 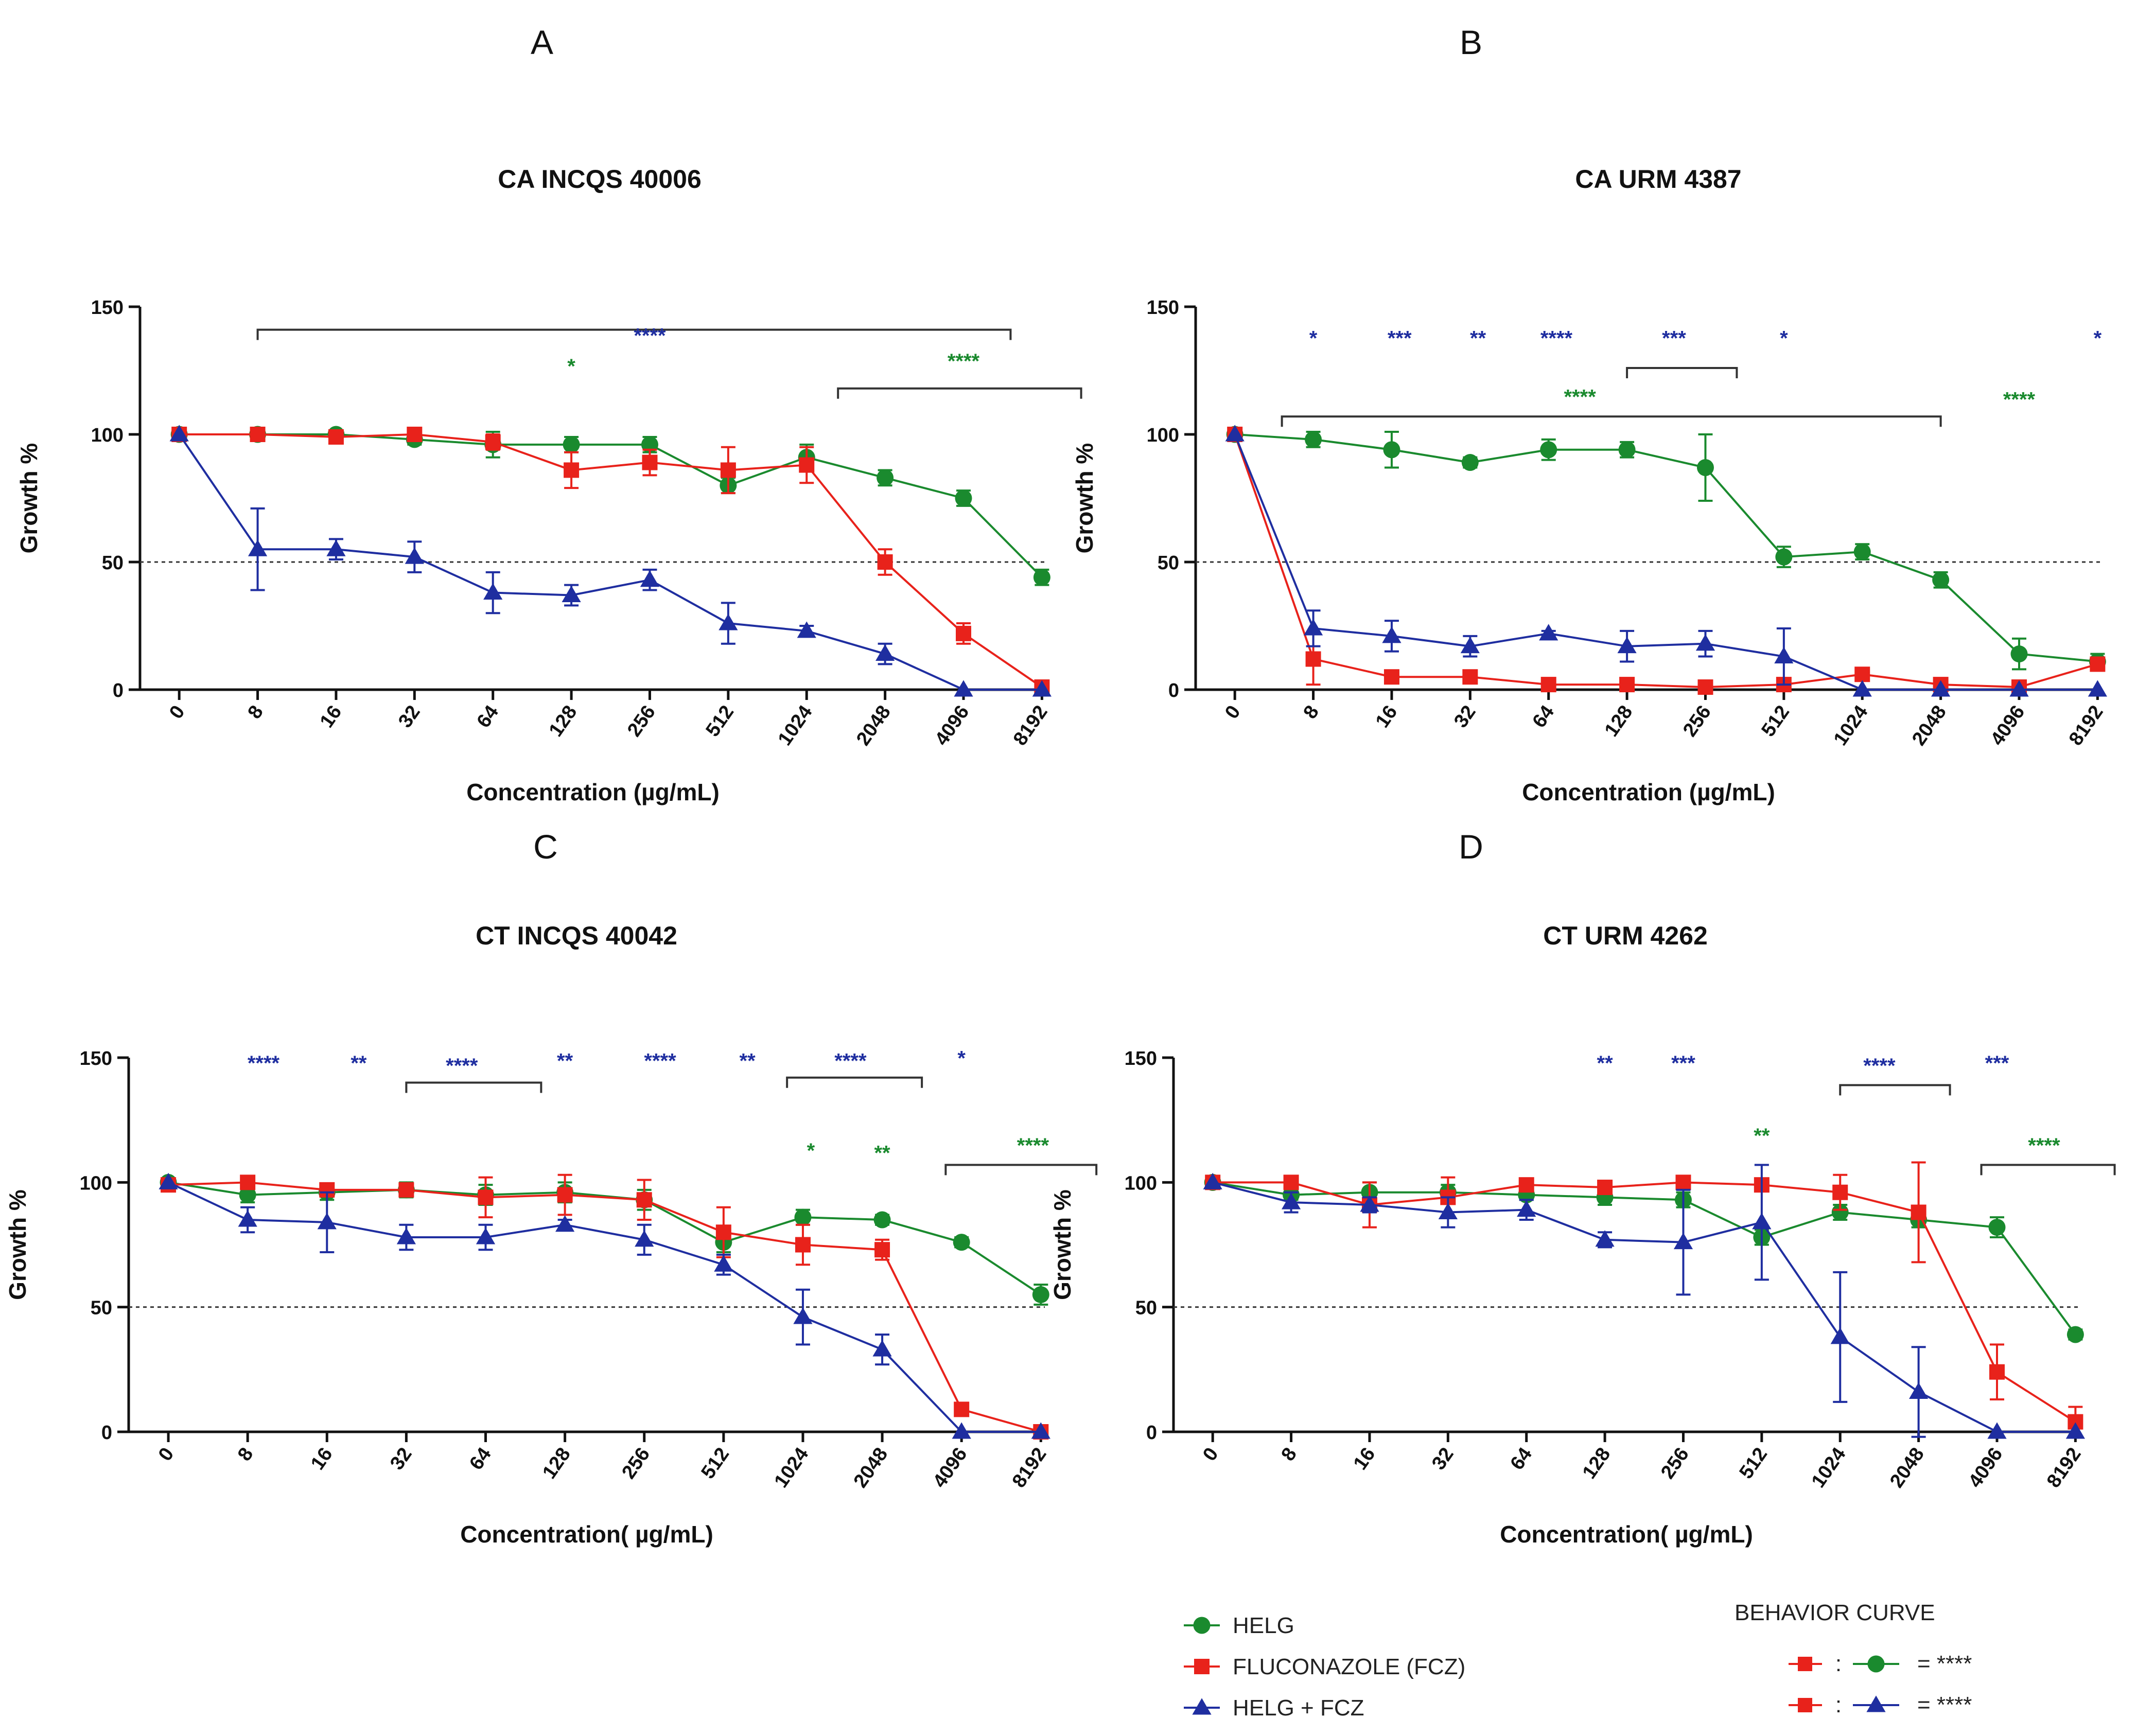 What do you see at coordinates (1986, 1468) in the screenshot?
I see `x-tick-label: 4096` at bounding box center [1986, 1468].